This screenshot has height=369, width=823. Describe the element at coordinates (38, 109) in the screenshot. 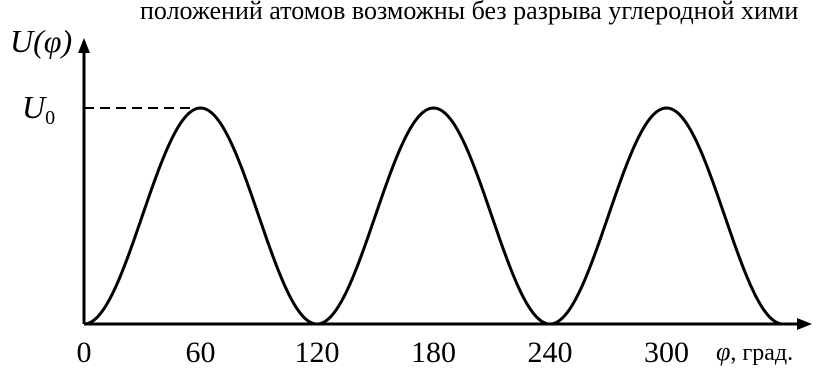

I see `u0-label: U0` at that location.